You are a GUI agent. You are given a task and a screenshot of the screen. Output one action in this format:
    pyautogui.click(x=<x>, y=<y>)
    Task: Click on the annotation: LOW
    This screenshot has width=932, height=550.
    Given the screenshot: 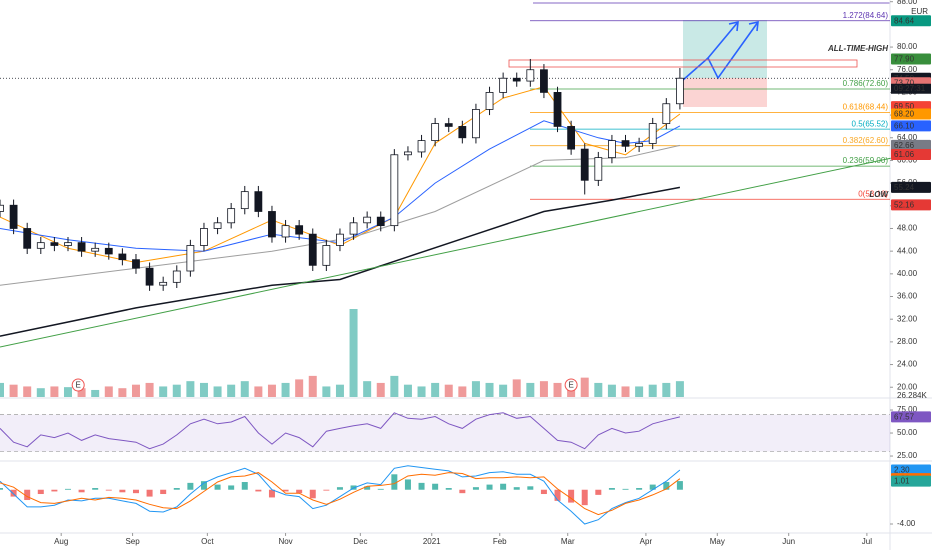 What is the action you would take?
    pyautogui.click(x=879, y=194)
    